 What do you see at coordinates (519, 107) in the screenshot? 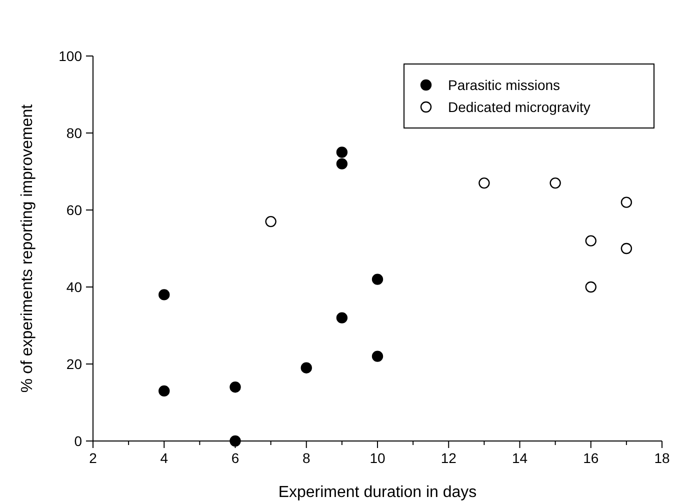
I see `legend-label: Dedicated microgravity` at bounding box center [519, 107].